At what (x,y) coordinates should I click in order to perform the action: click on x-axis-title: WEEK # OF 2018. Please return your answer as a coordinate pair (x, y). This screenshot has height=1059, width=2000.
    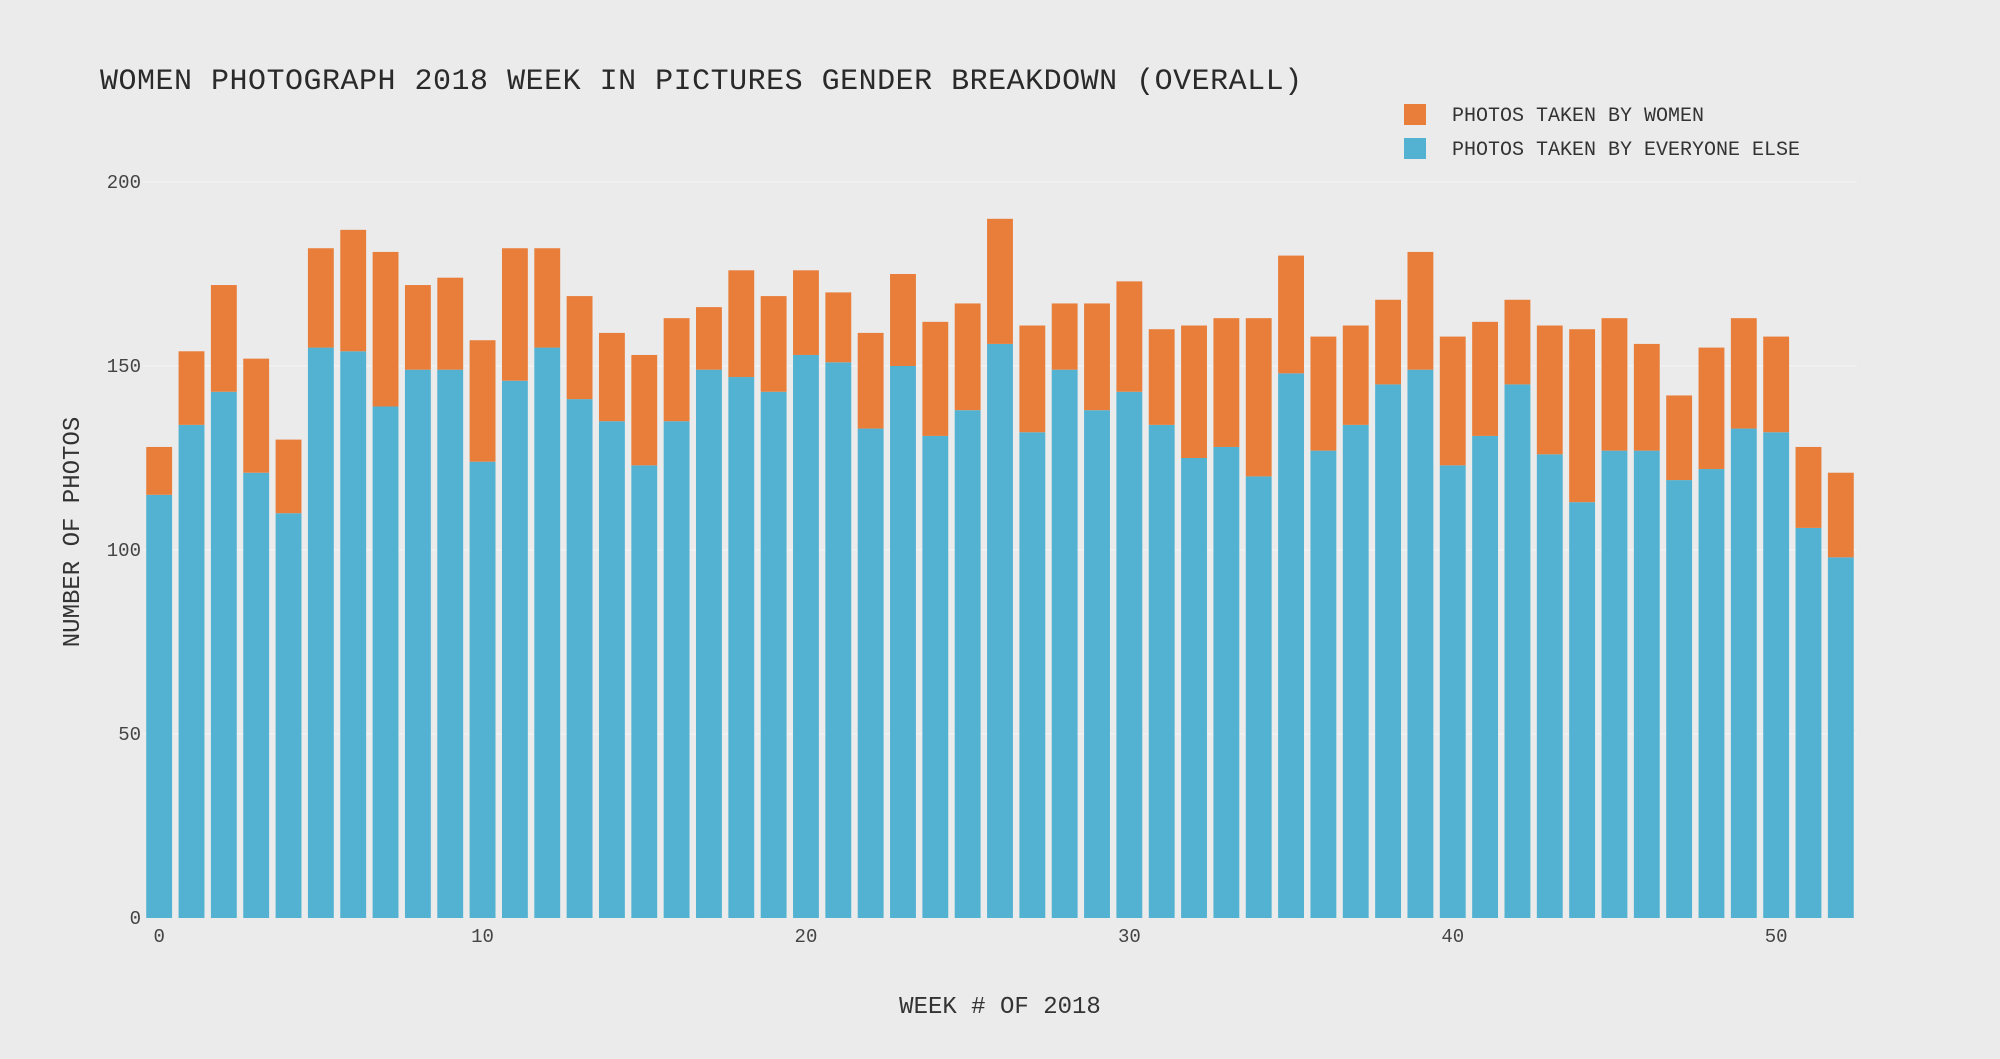
    Looking at the image, I should click on (1000, 1007).